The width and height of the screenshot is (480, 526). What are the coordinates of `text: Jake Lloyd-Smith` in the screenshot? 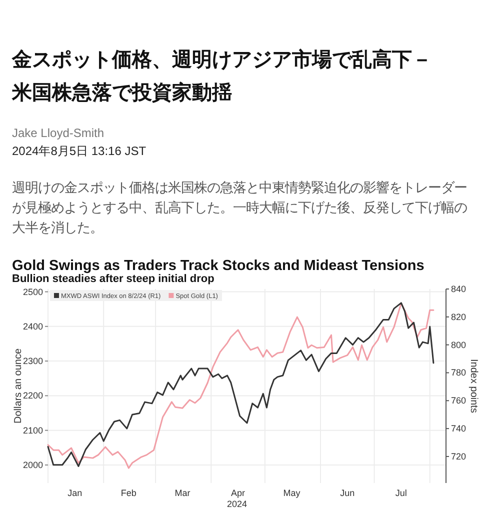 It's located at (59, 133).